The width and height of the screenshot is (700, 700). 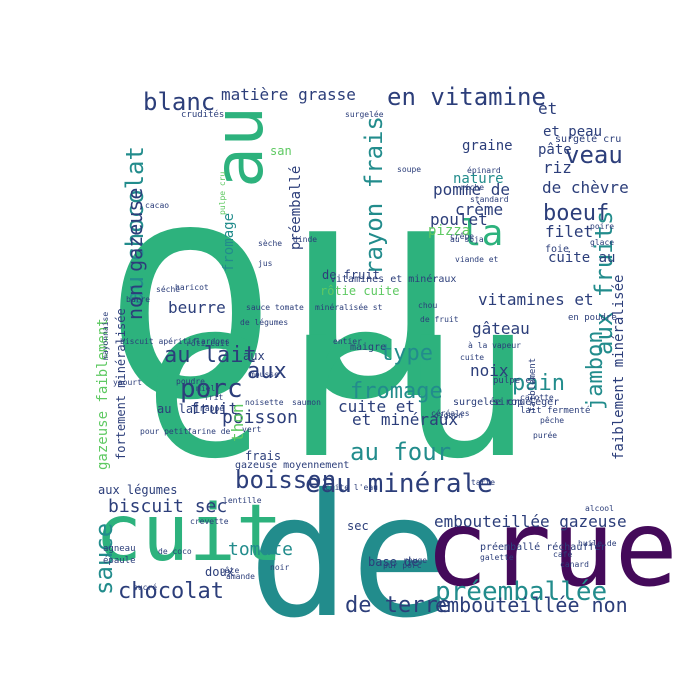 What do you see at coordinates (572, 132) in the screenshot?
I see `cloud-word: et peau` at bounding box center [572, 132].